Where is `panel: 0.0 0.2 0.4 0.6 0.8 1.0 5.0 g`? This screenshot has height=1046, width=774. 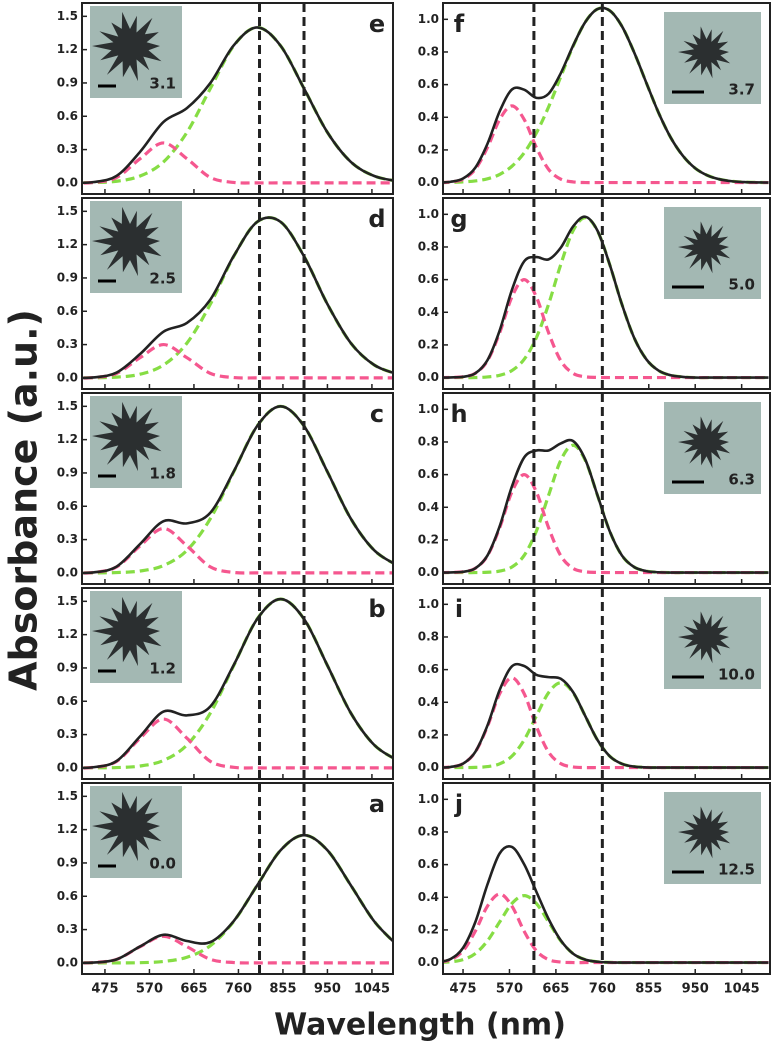
panel: 0.0 0.2 0.4 0.6 0.8 1.0 5.0 g is located at coordinates (594, 293).